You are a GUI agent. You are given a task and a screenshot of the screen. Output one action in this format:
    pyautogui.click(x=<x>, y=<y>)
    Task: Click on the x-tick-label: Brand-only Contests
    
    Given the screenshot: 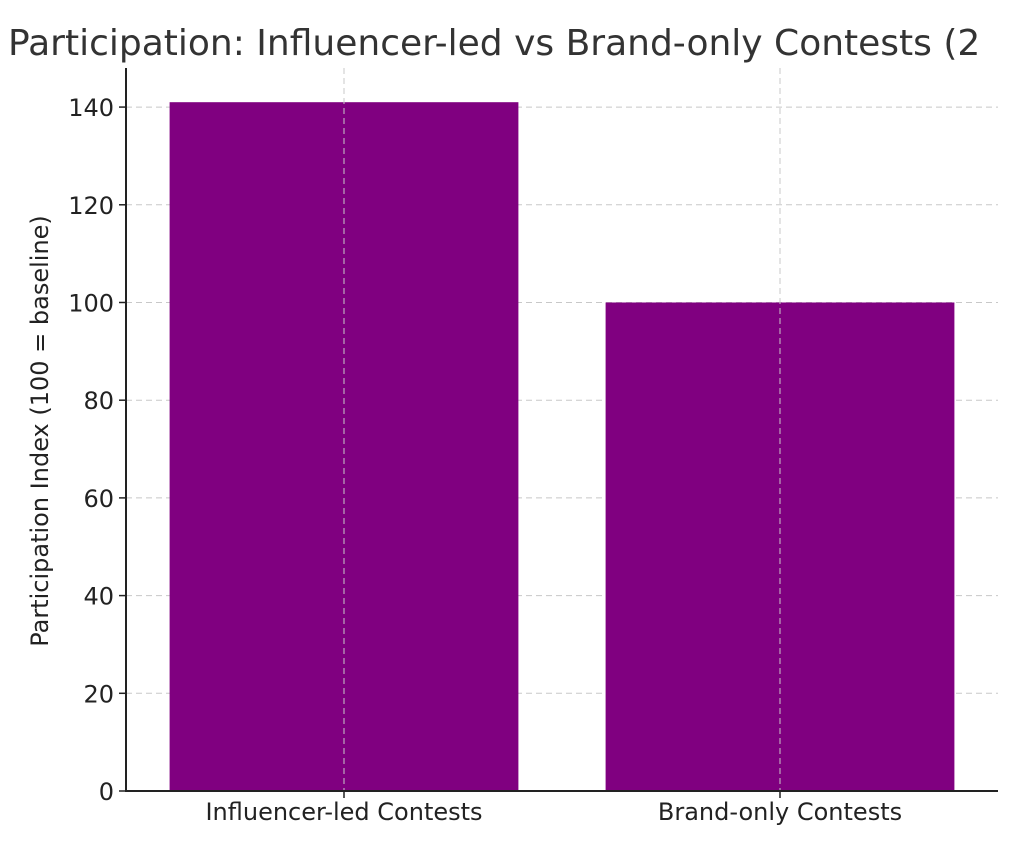 What is the action you would take?
    pyautogui.click(x=780, y=812)
    